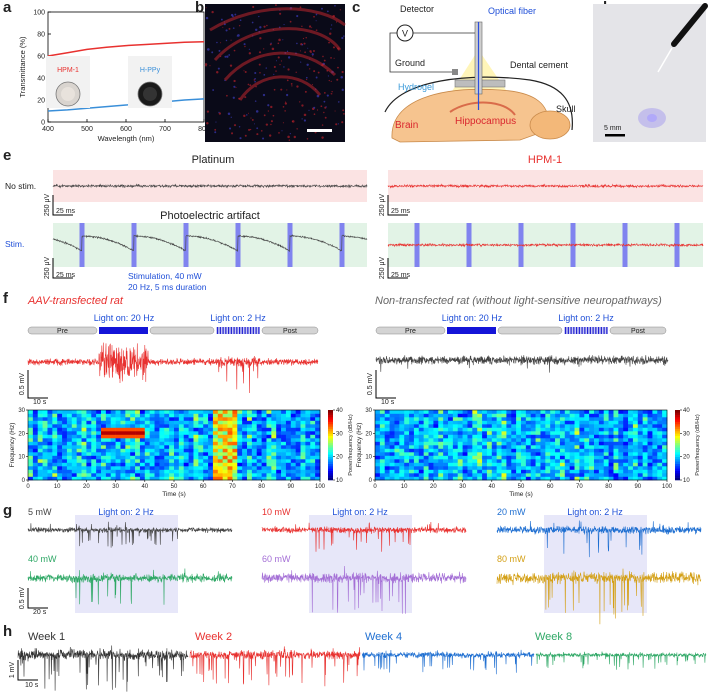 The height and width of the screenshot is (692, 709). I want to click on x-tick-label: 60, so click(203, 487).